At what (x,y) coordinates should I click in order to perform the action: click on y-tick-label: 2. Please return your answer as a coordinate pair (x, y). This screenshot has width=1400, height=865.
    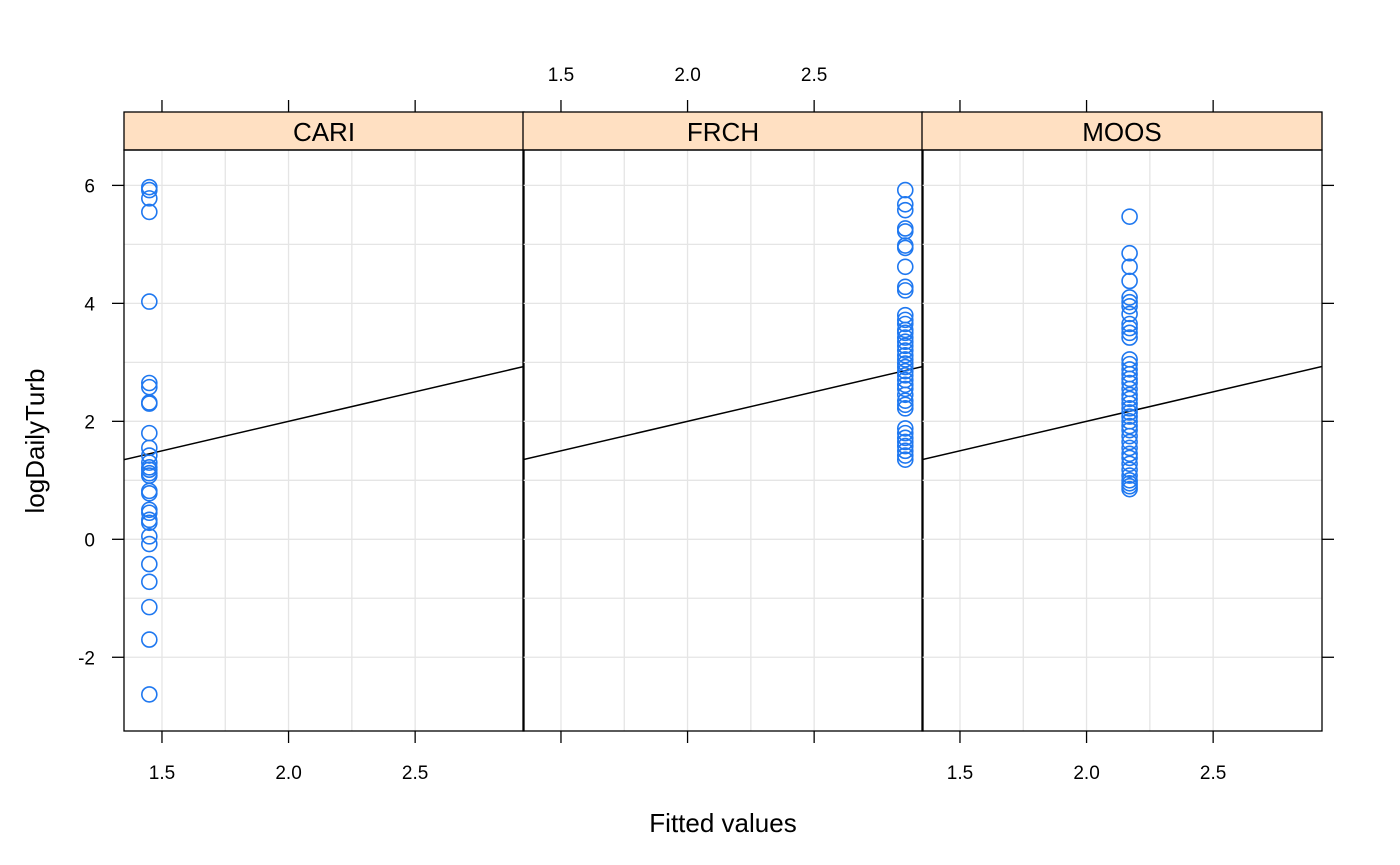
    Looking at the image, I should click on (89, 422).